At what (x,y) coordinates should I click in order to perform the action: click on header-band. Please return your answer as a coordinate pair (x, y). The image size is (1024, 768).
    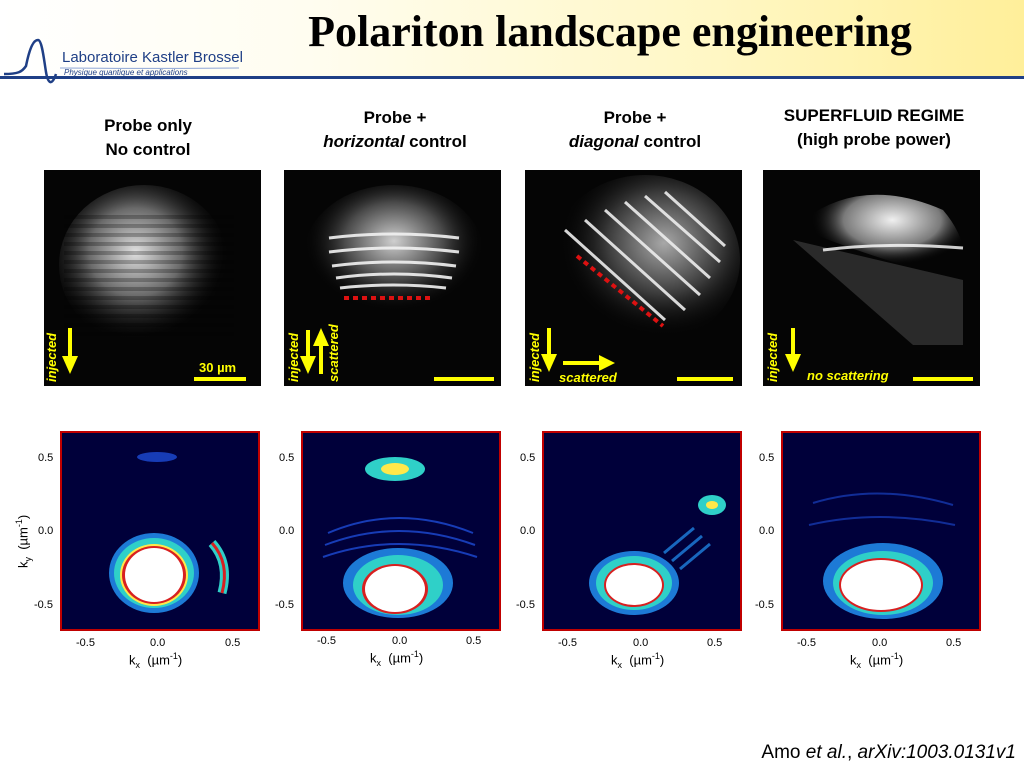
    Looking at the image, I should click on (512, 39).